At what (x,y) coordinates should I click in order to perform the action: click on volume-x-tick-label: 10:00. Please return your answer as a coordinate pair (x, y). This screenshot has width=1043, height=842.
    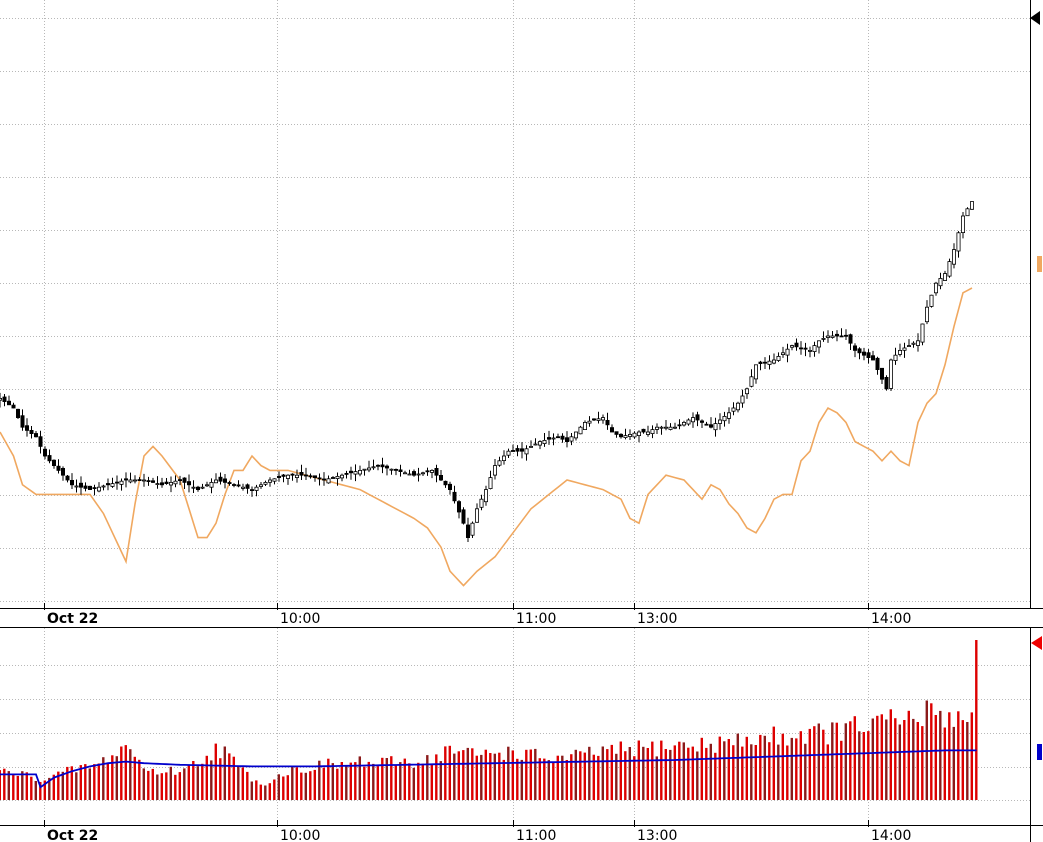
    Looking at the image, I should click on (300, 835).